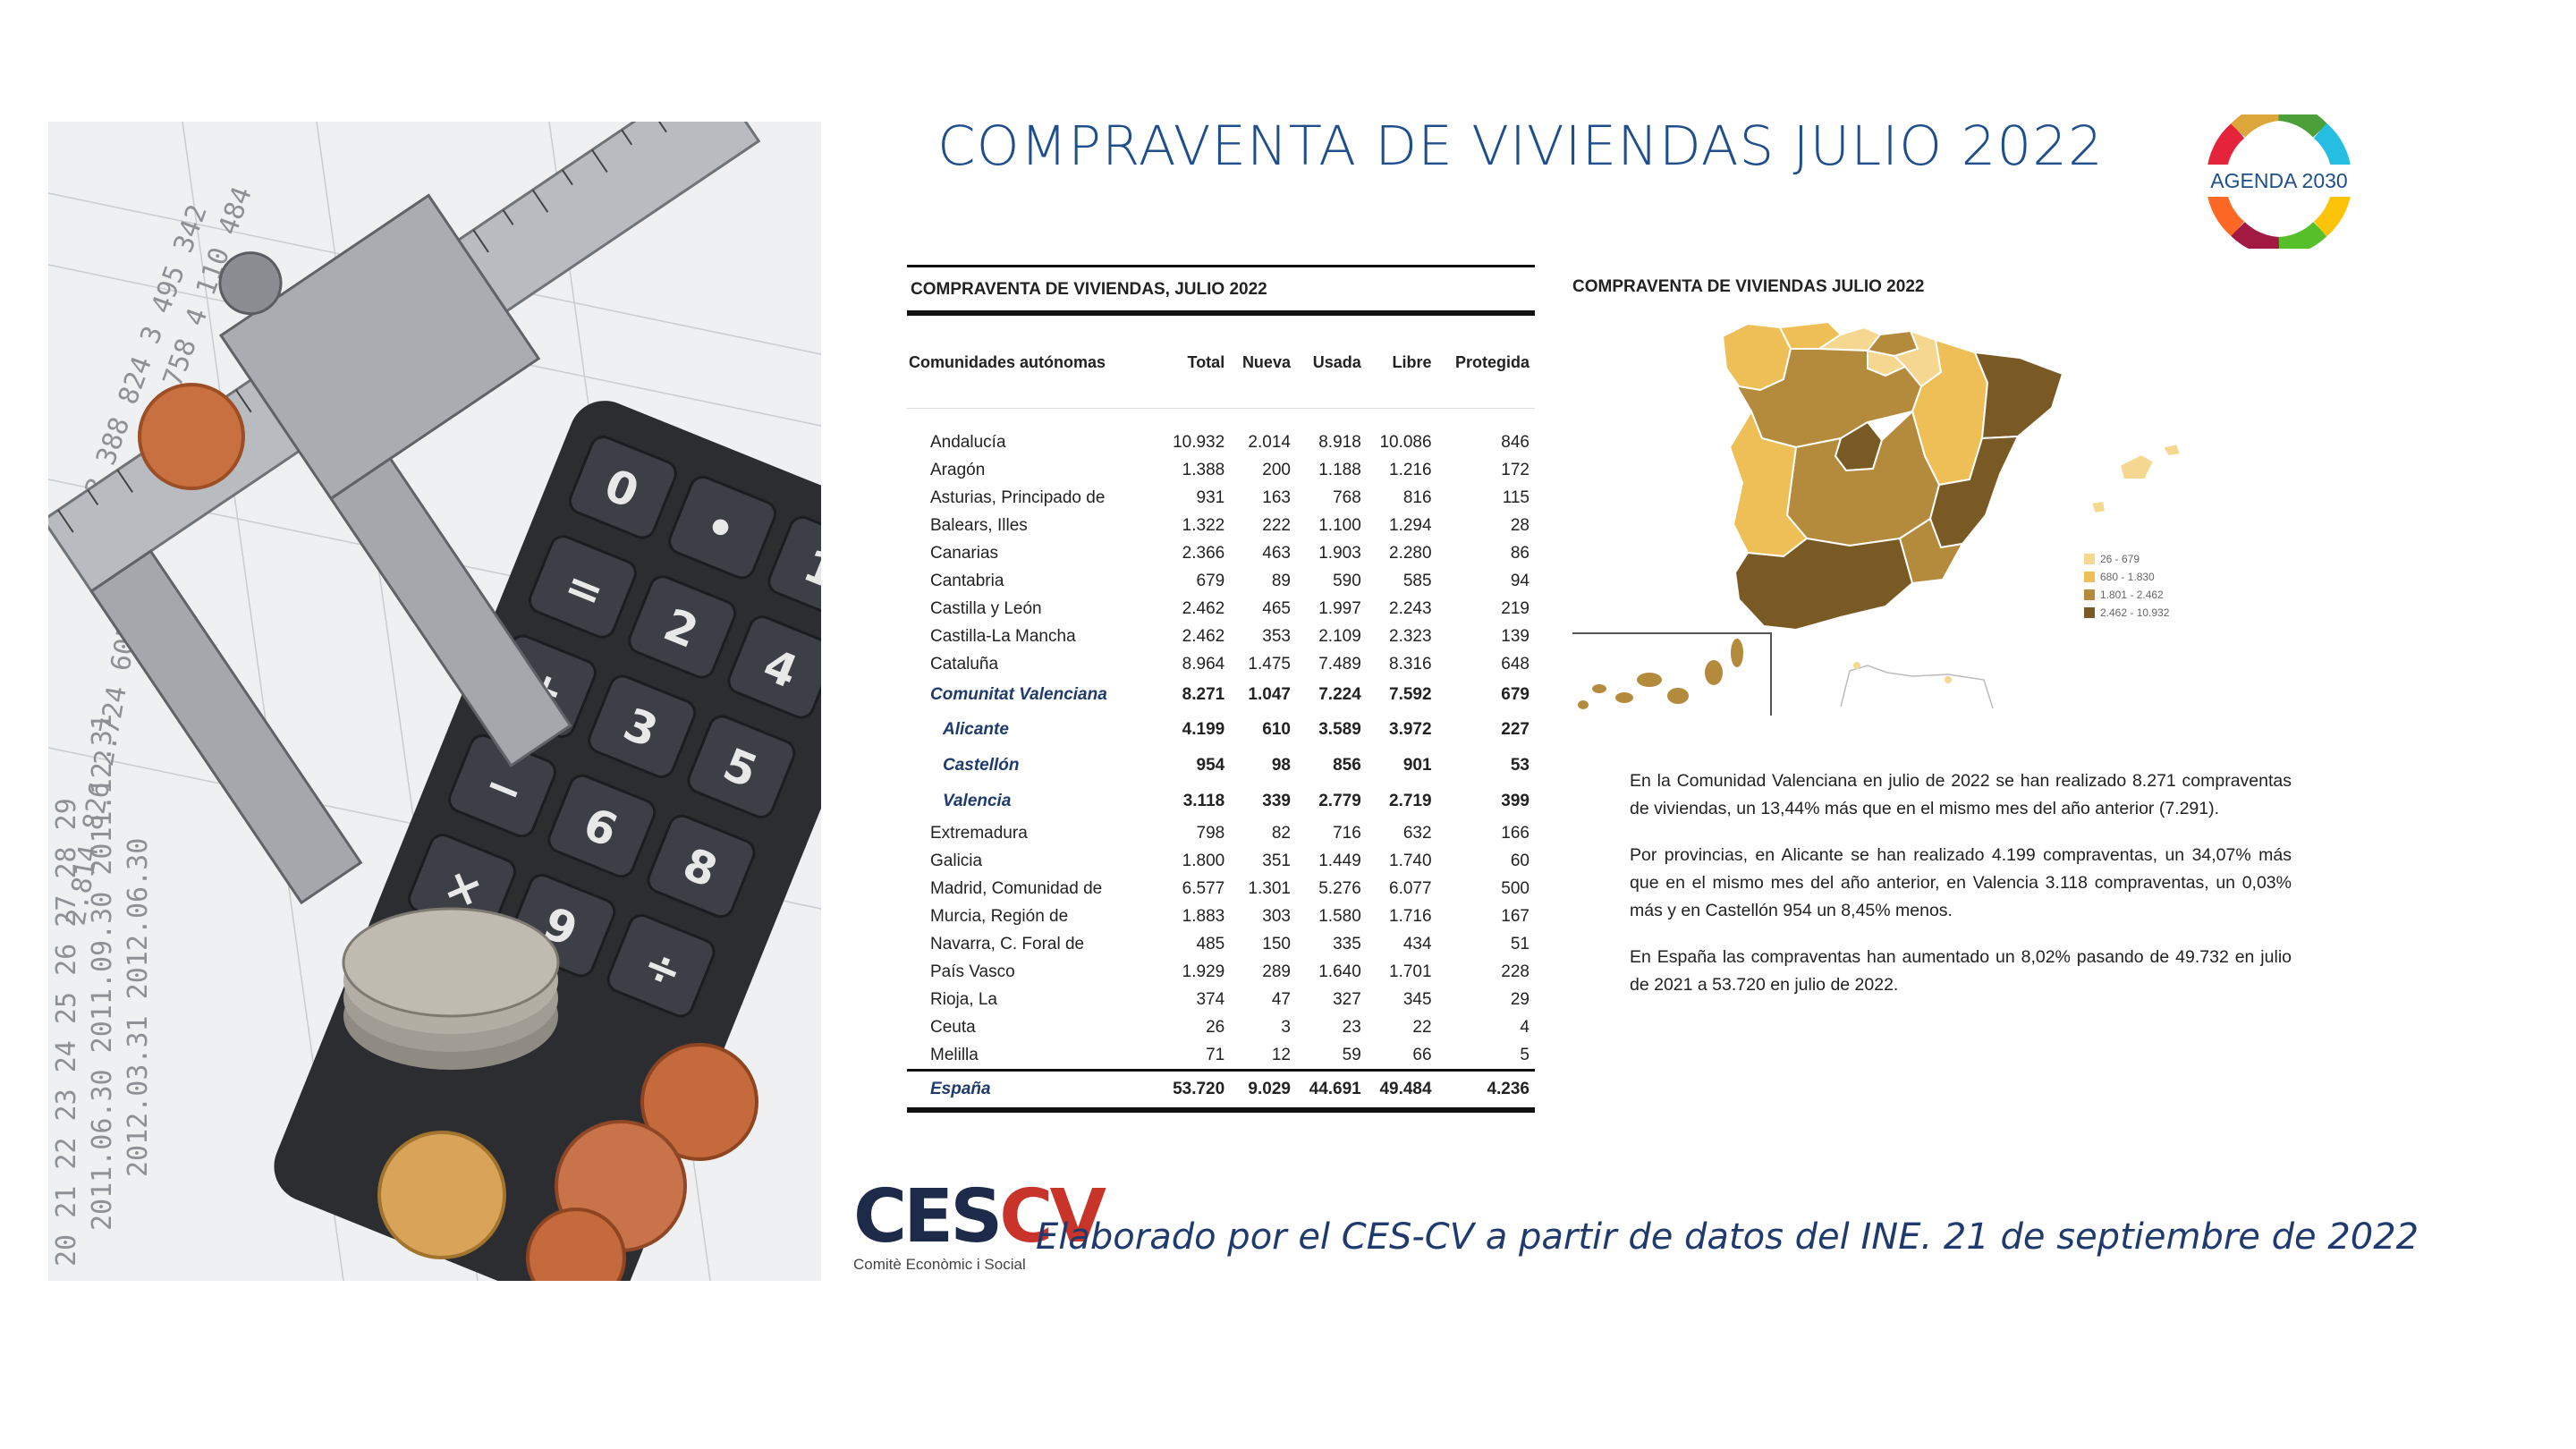  What do you see at coordinates (1221, 525) in the screenshot?
I see `table-row: Balears, Illes 1.322 222 1.100 1.294 28` at bounding box center [1221, 525].